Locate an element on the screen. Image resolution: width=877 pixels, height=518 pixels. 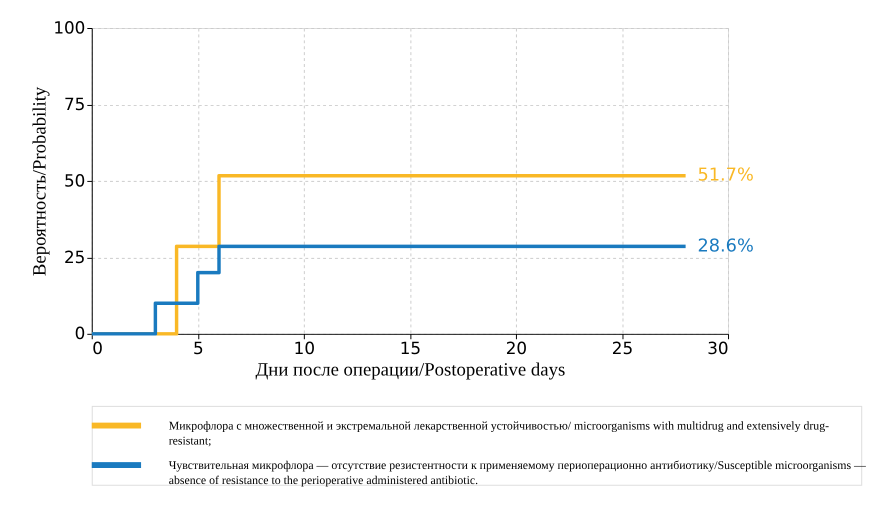
x-tick-label: 10 is located at coordinates (305, 348).